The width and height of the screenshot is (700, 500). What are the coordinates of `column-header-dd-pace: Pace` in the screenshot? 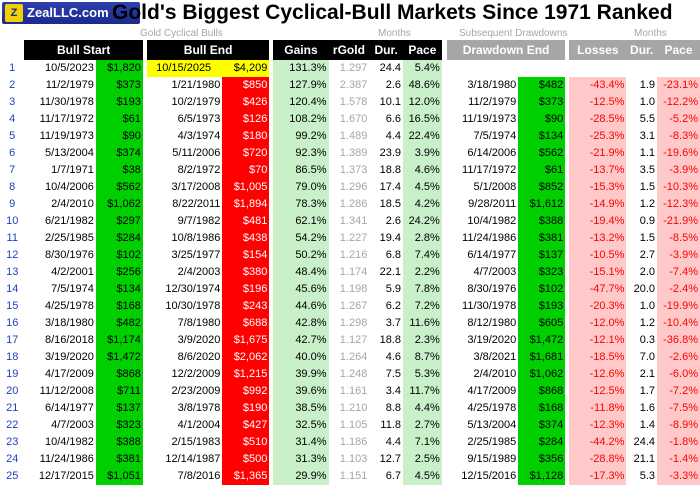 It's located at (678, 50).